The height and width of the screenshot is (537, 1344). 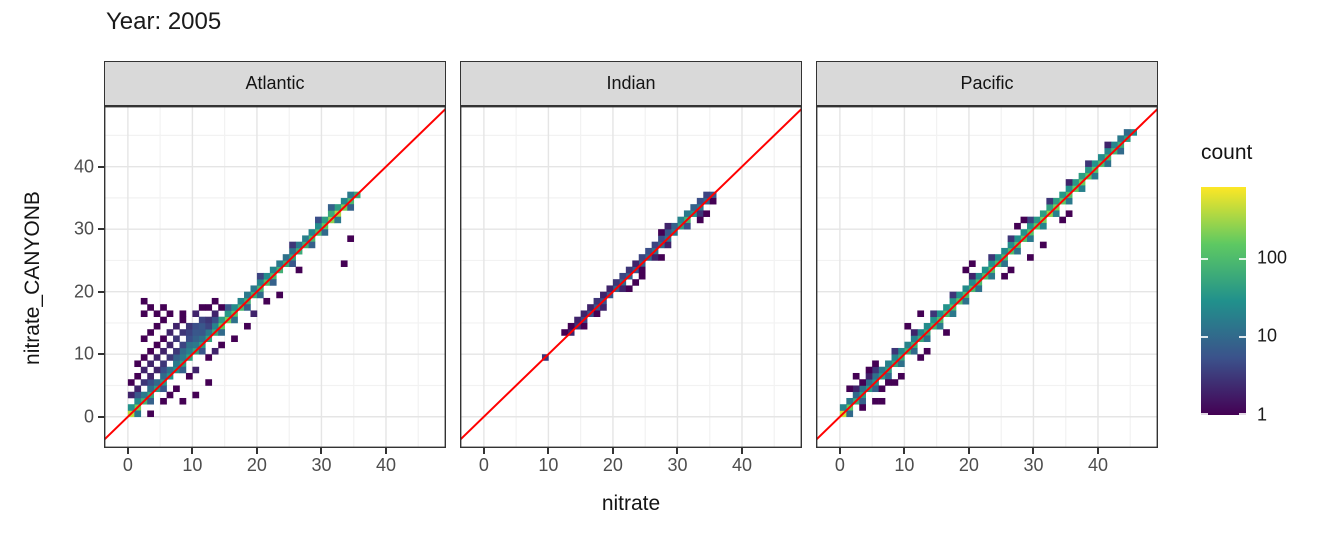 I want to click on legend-tick-label: 100, so click(x=1272, y=257).